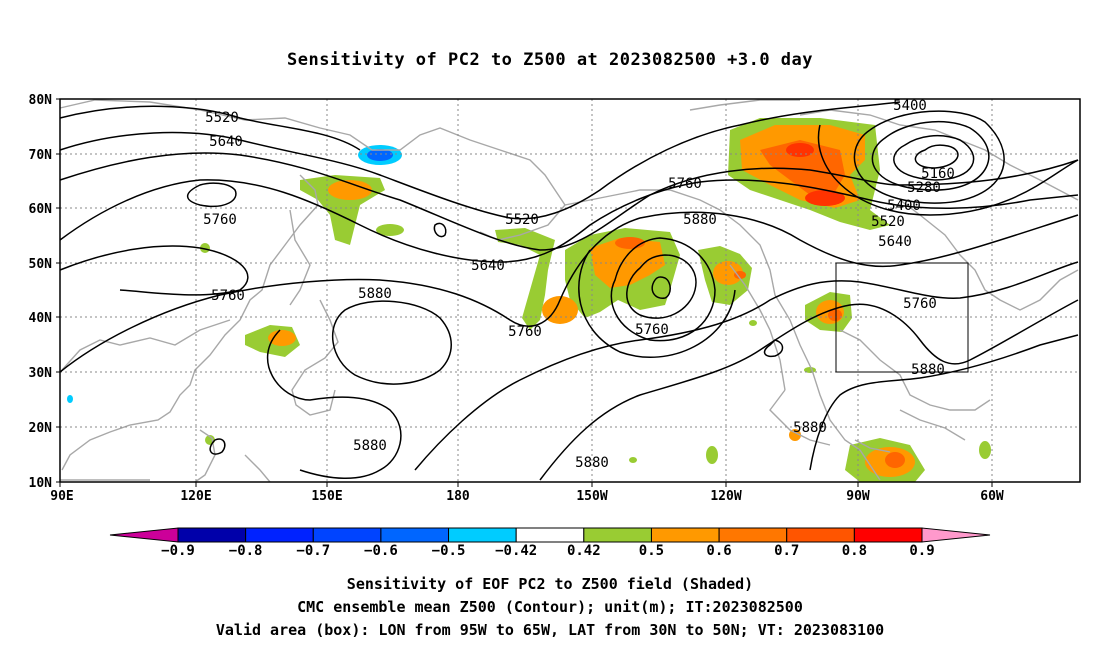  Describe the element at coordinates (313, 551) in the screenshot. I see `colorbar-tick-label: −0.7` at that location.